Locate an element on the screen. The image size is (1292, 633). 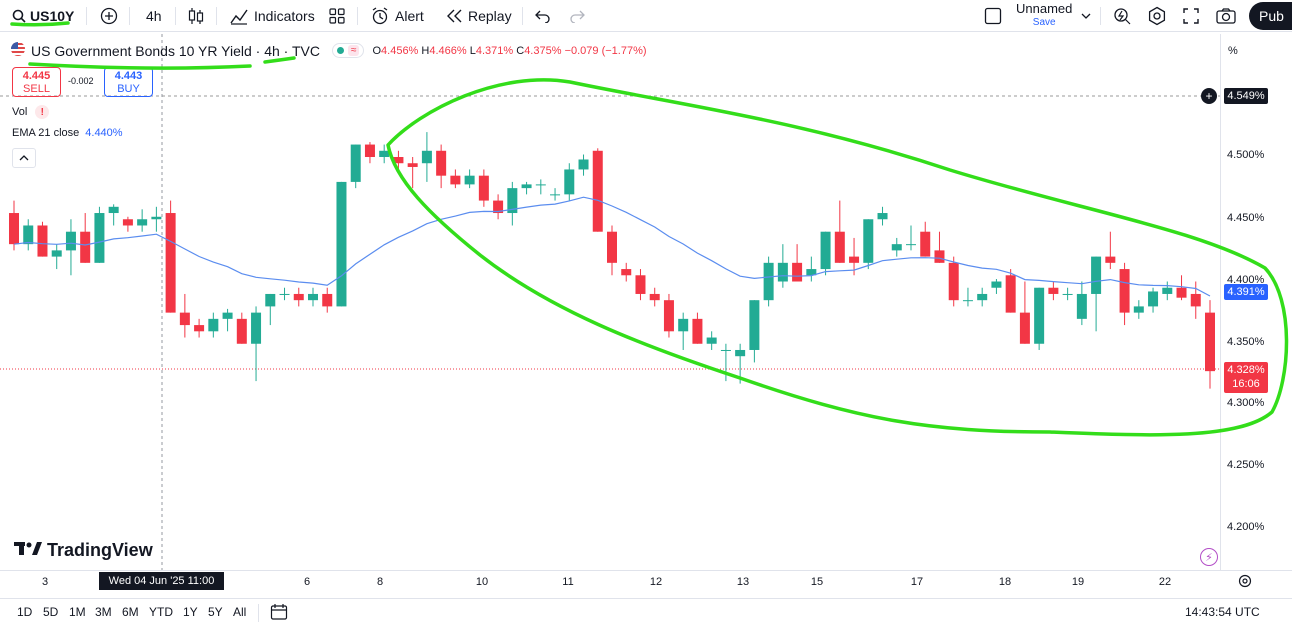
undo-button is located at coordinates (543, 16).